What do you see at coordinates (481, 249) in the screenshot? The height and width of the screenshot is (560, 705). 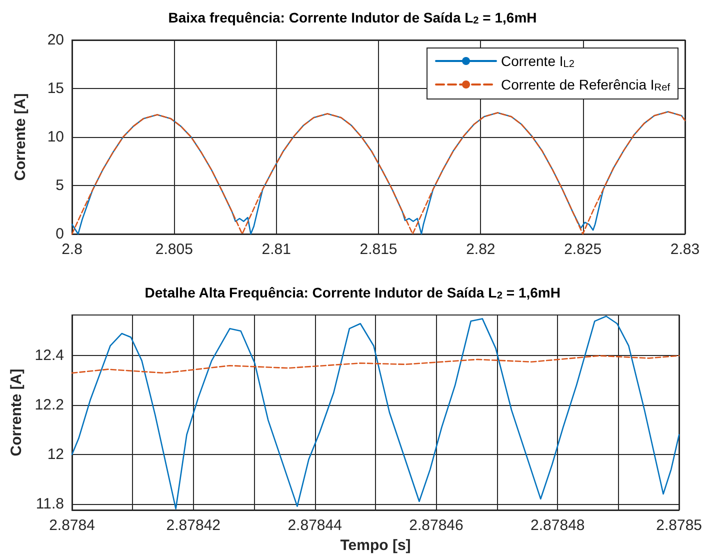 I see `x-tick-label: 2.82` at bounding box center [481, 249].